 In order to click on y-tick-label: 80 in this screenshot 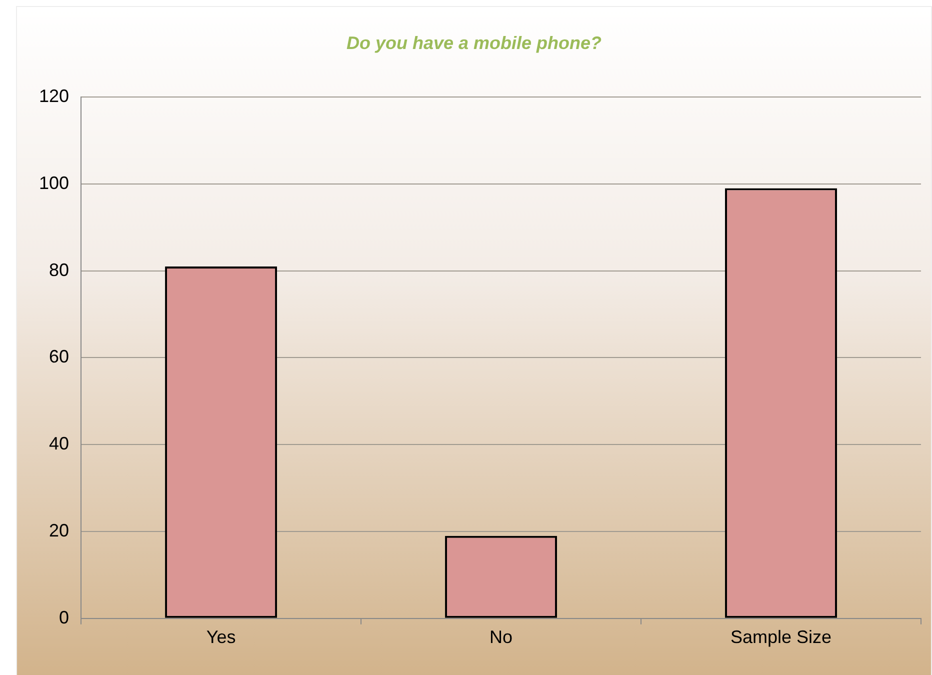, I will do `click(59, 270)`.